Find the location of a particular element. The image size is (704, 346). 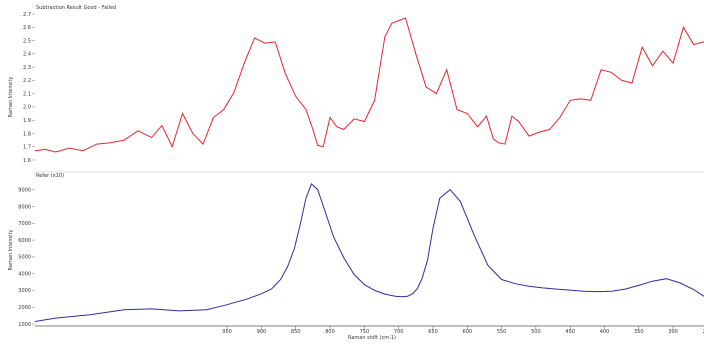

bottom-y-tick-label: 8000 is located at coordinates (24, 207).